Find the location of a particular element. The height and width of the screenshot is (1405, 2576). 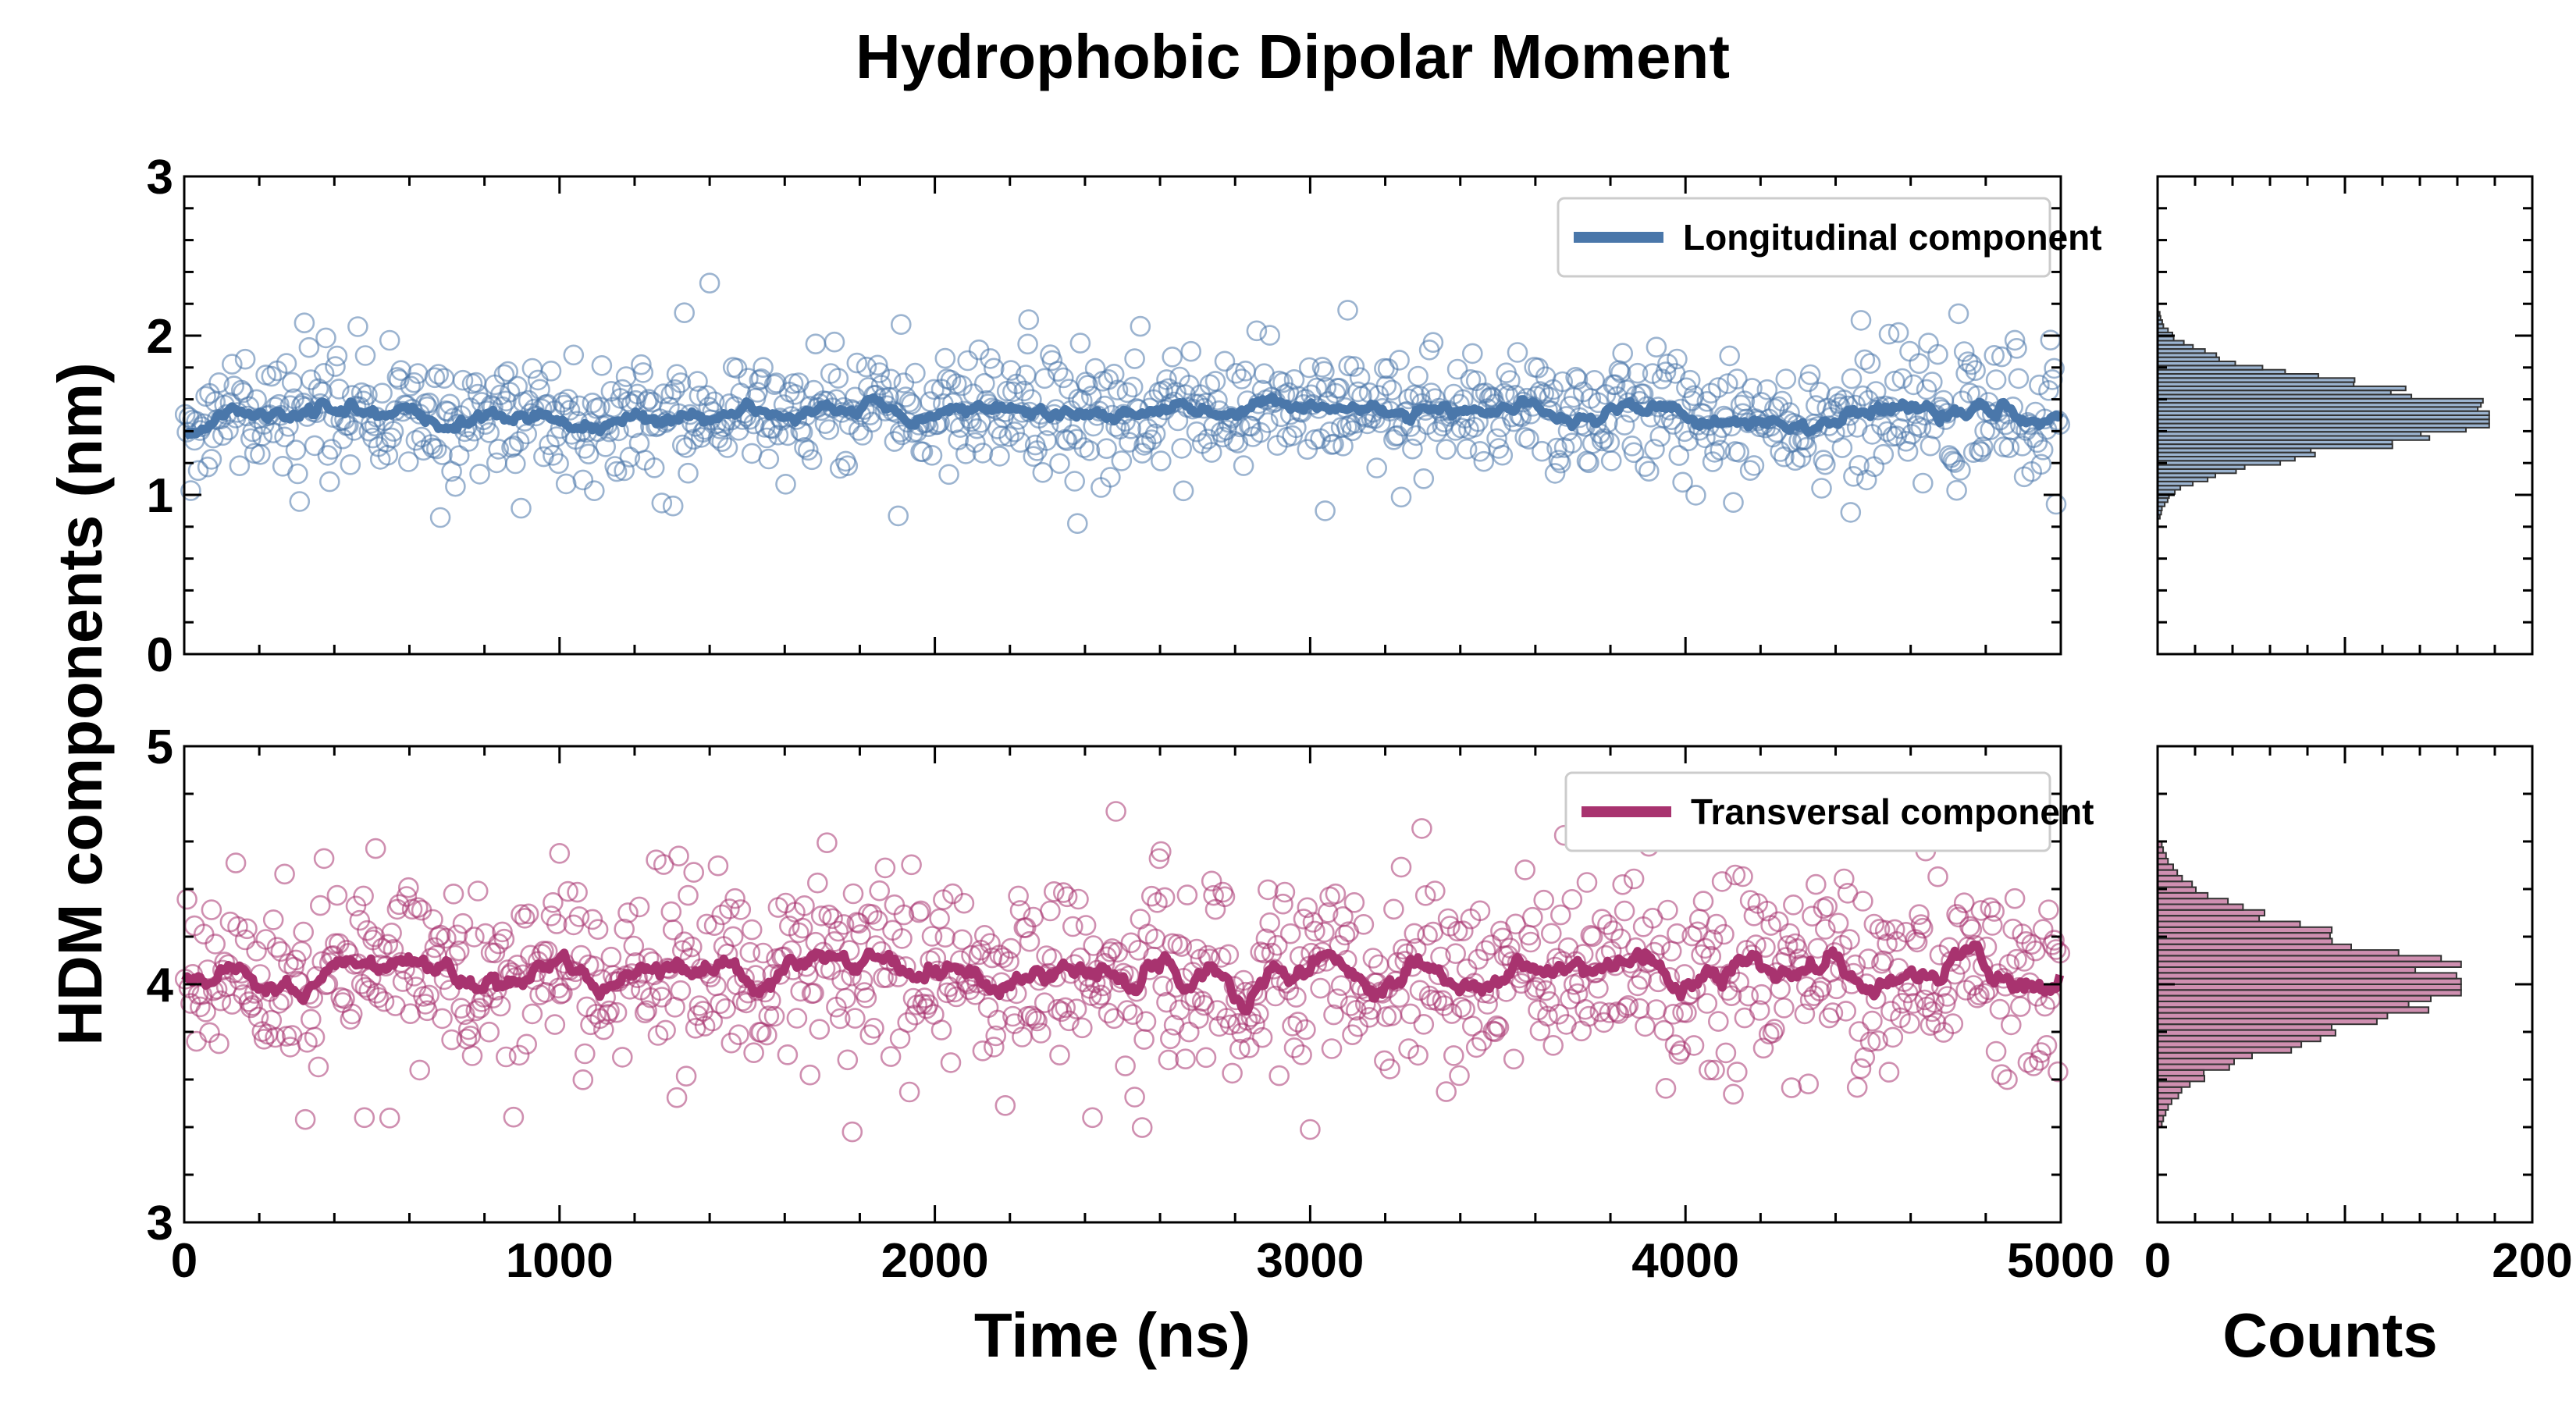

longitudinal-running-mean-line is located at coordinates (1123, 416).